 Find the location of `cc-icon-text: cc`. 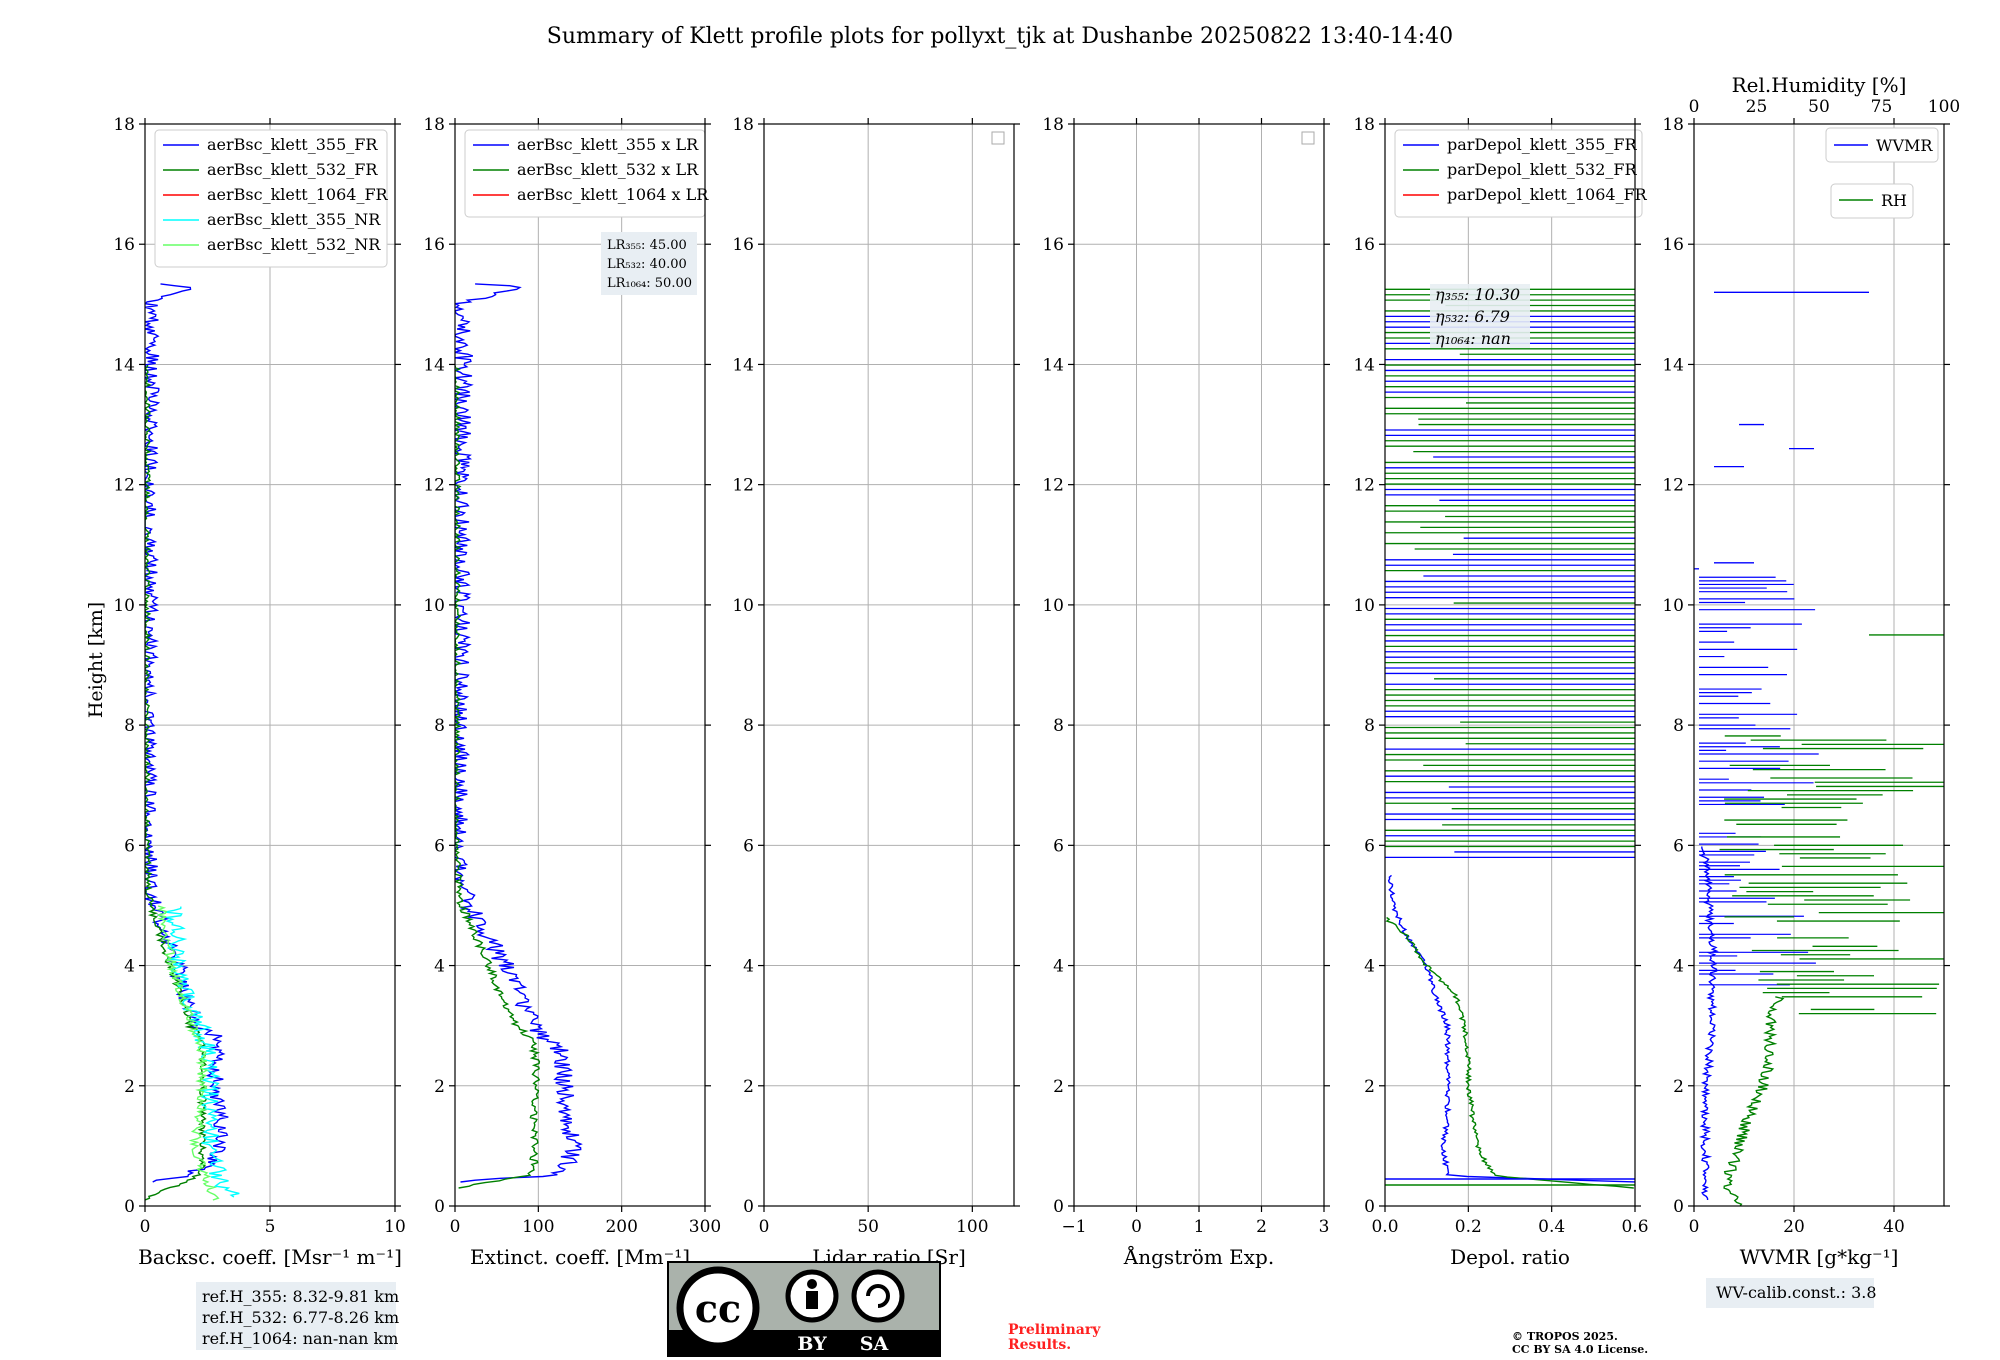

cc-icon-text: cc is located at coordinates (718, 1308).